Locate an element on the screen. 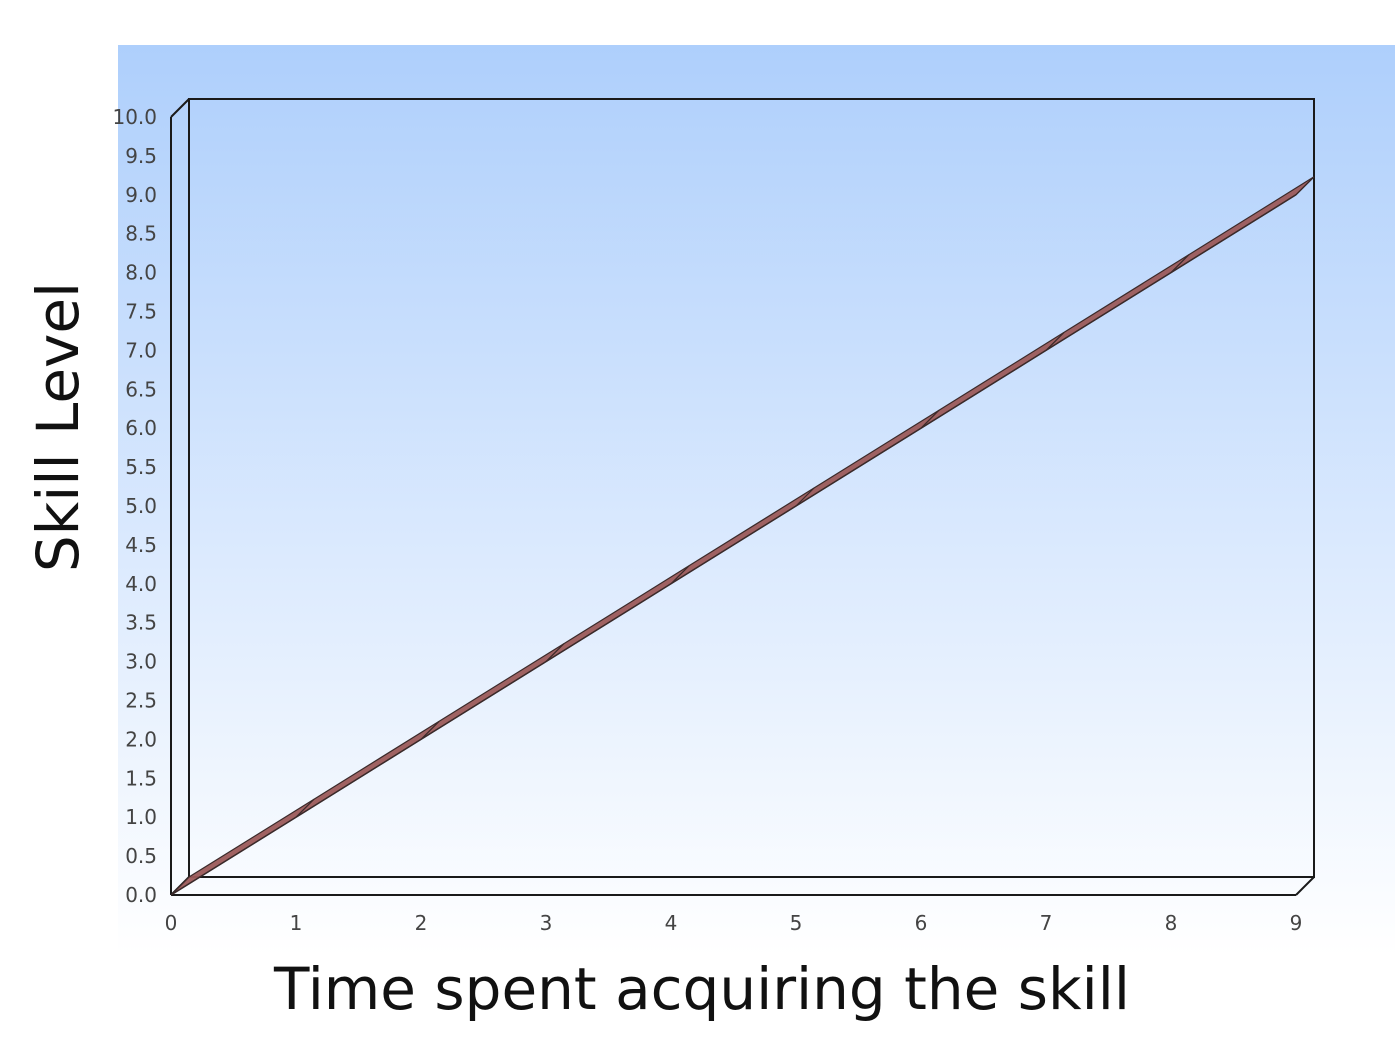 The image size is (1400, 1056). y-tick-label: 5.5 is located at coordinates (141, 467).